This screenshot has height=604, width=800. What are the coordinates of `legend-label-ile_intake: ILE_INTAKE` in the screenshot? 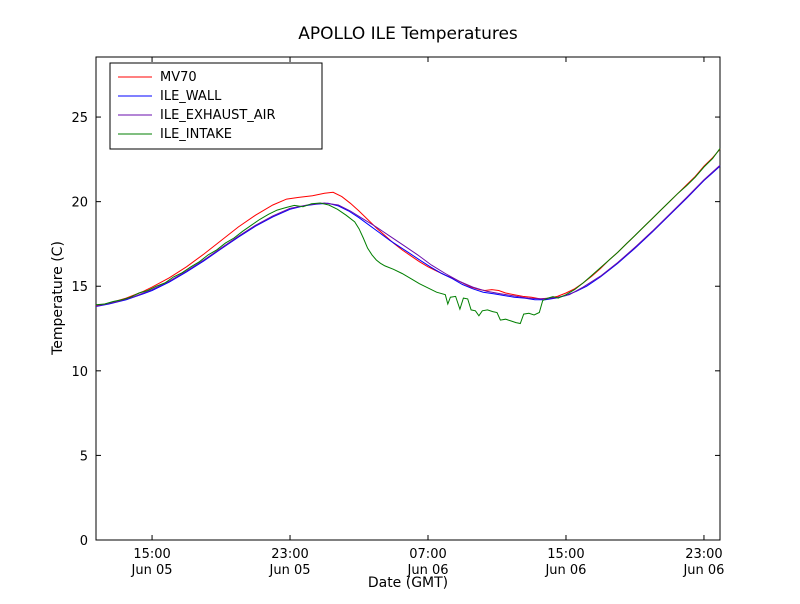 It's located at (196, 134).